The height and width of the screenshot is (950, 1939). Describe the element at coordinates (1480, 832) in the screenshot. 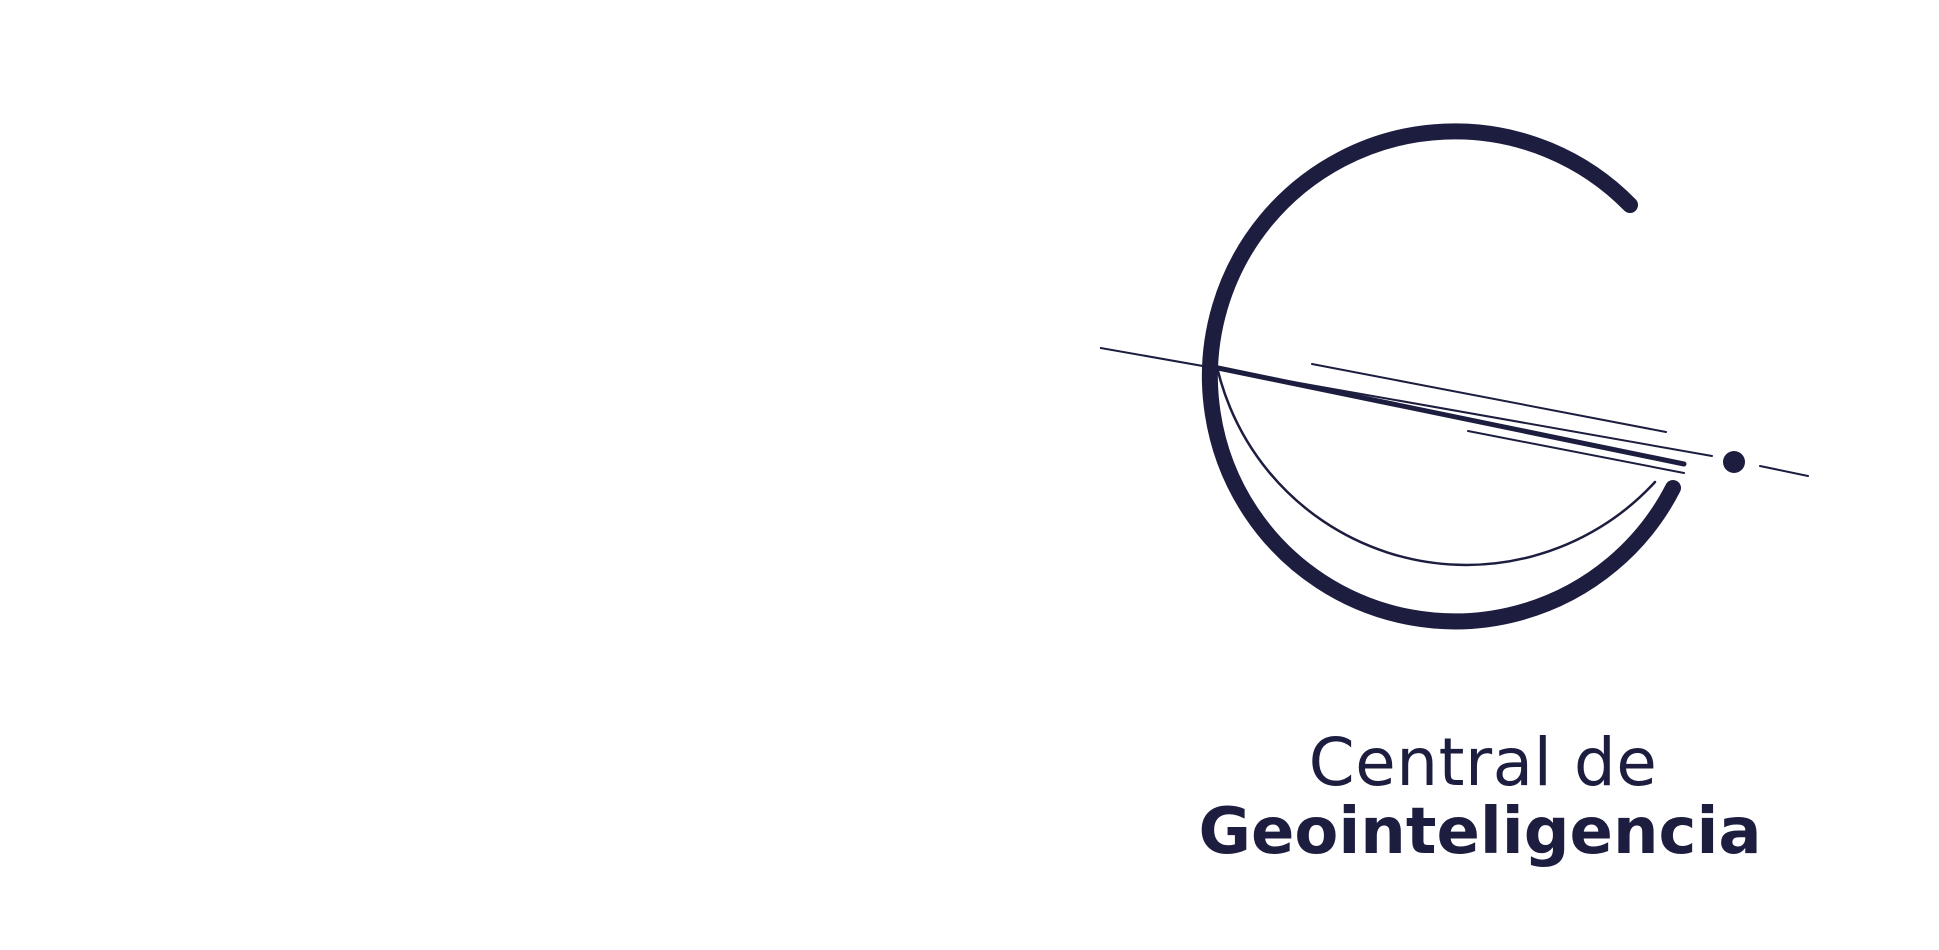

I see `brand-name-line2: Geointeligencia` at that location.